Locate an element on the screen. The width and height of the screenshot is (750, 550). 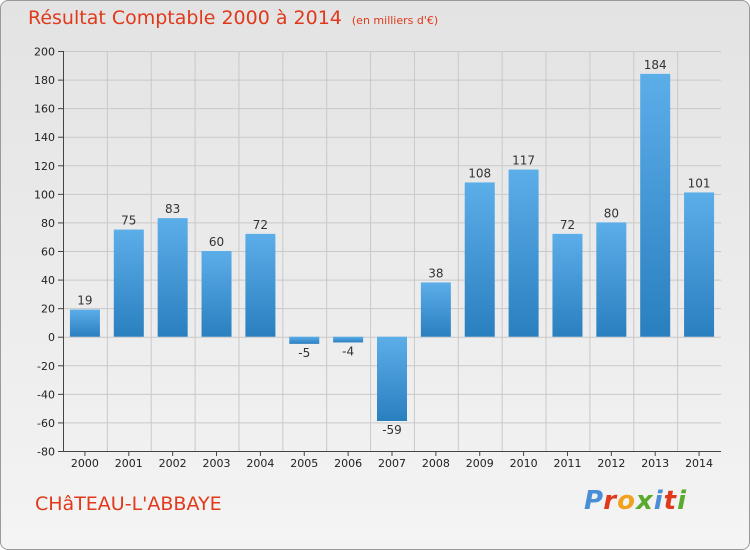
y-tick-label: 120 is located at coordinates (44, 166).